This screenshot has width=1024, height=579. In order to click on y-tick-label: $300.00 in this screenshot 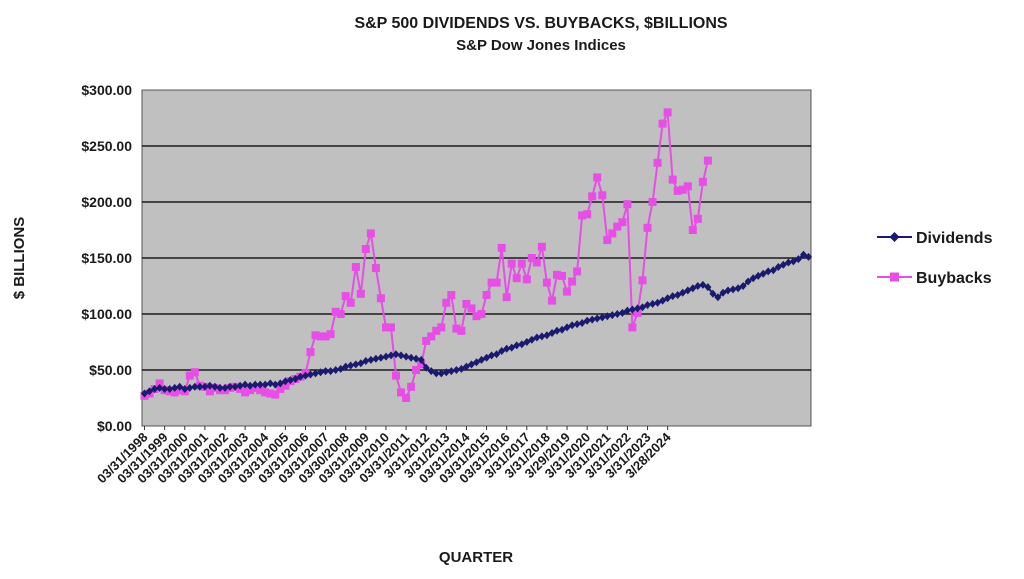, I will do `click(106, 90)`.